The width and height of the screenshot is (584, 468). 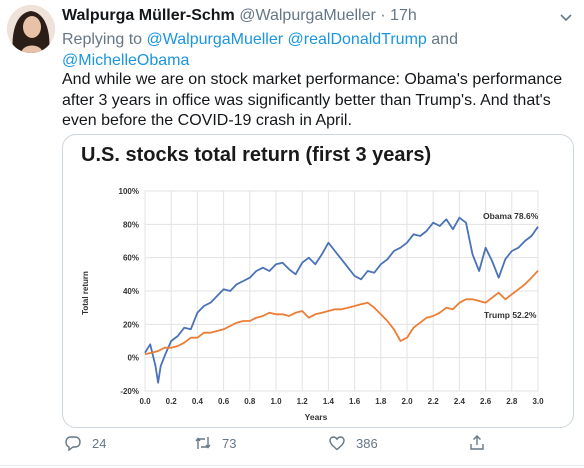 I want to click on like-icon, so click(x=337, y=443).